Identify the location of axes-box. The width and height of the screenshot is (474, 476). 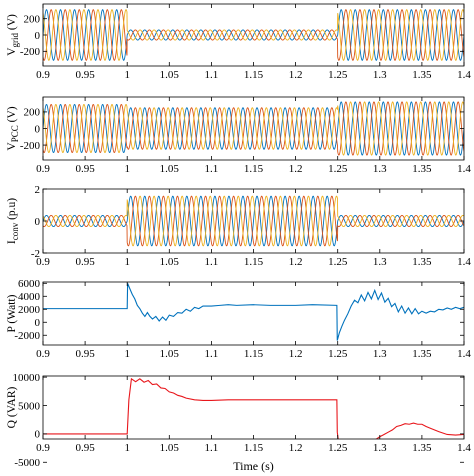
(253, 407).